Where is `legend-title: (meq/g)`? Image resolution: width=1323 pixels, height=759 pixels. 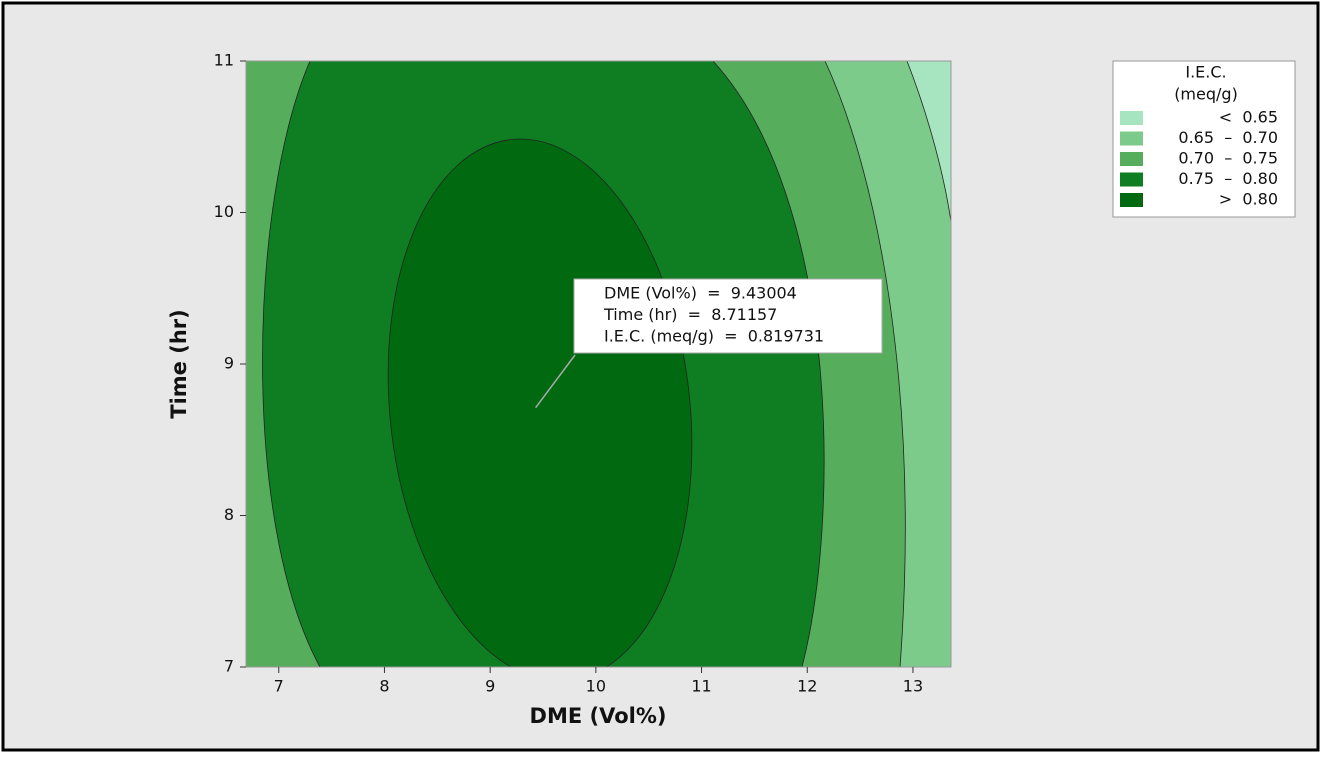 legend-title: (meq/g) is located at coordinates (1206, 94).